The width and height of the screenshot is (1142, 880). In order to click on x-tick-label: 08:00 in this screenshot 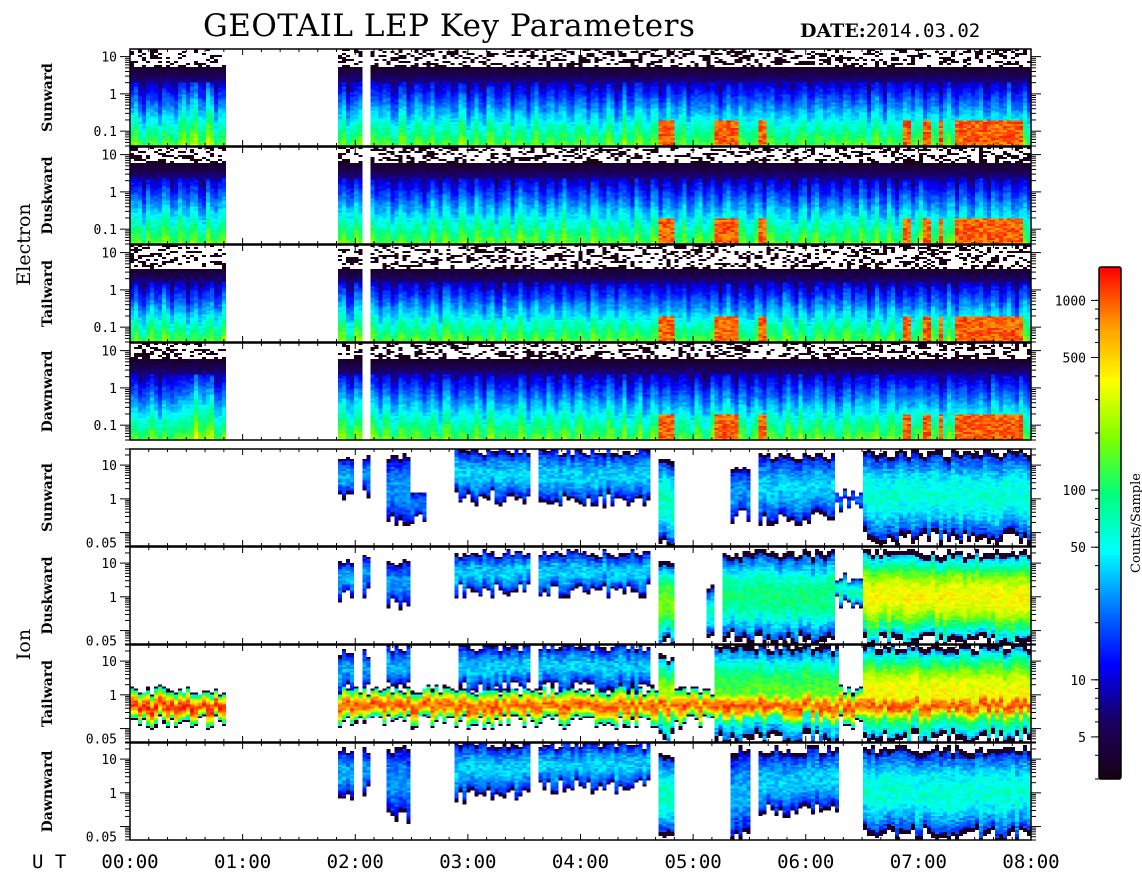, I will do `click(1030, 862)`.